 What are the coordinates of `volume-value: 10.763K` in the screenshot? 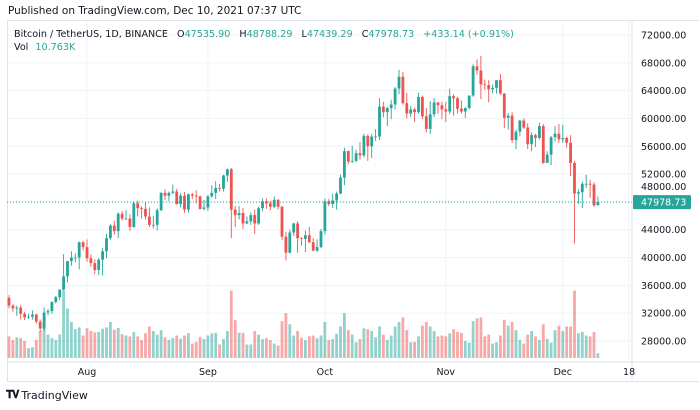 It's located at (55, 47).